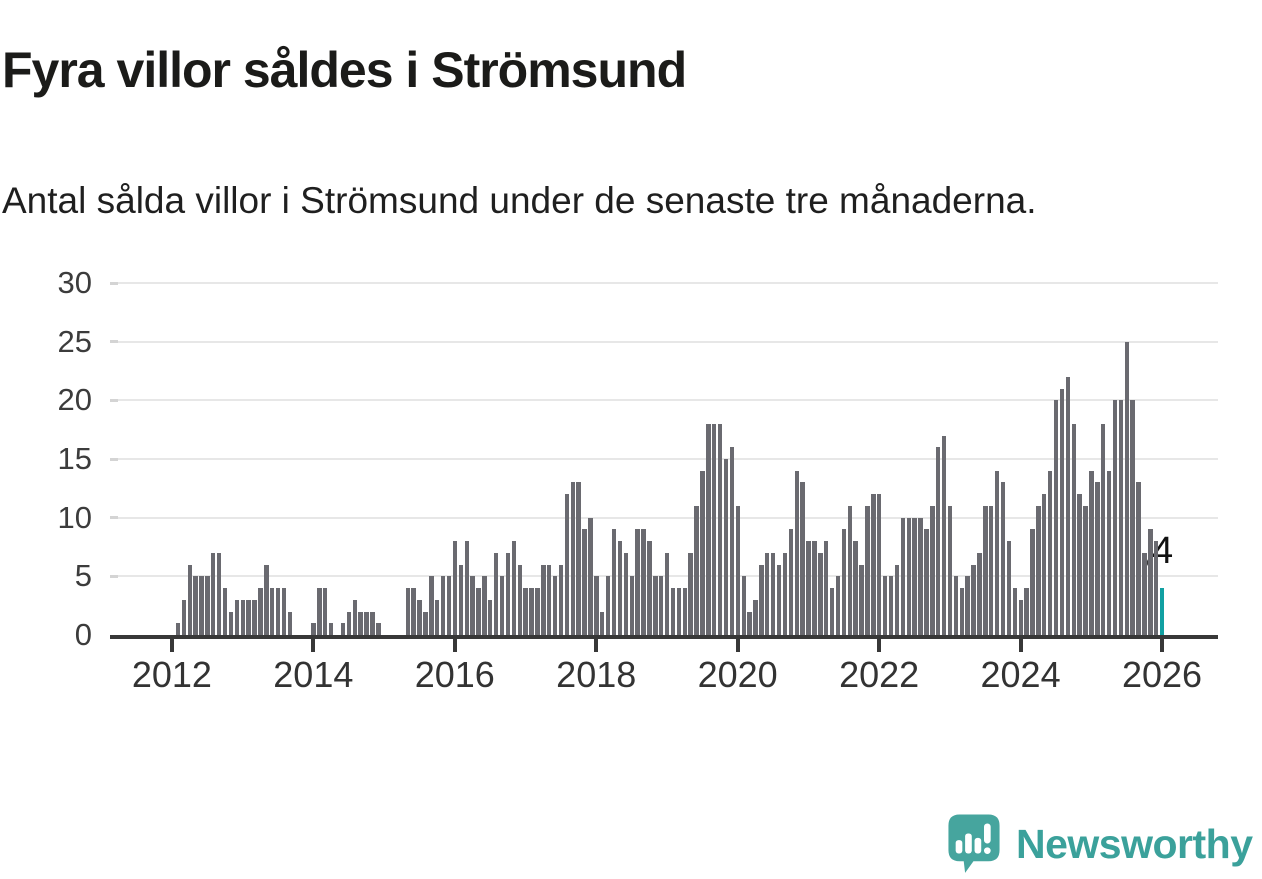 This screenshot has width=1262, height=879. What do you see at coordinates (1162, 645) in the screenshot?
I see `x-tick-2026` at bounding box center [1162, 645].